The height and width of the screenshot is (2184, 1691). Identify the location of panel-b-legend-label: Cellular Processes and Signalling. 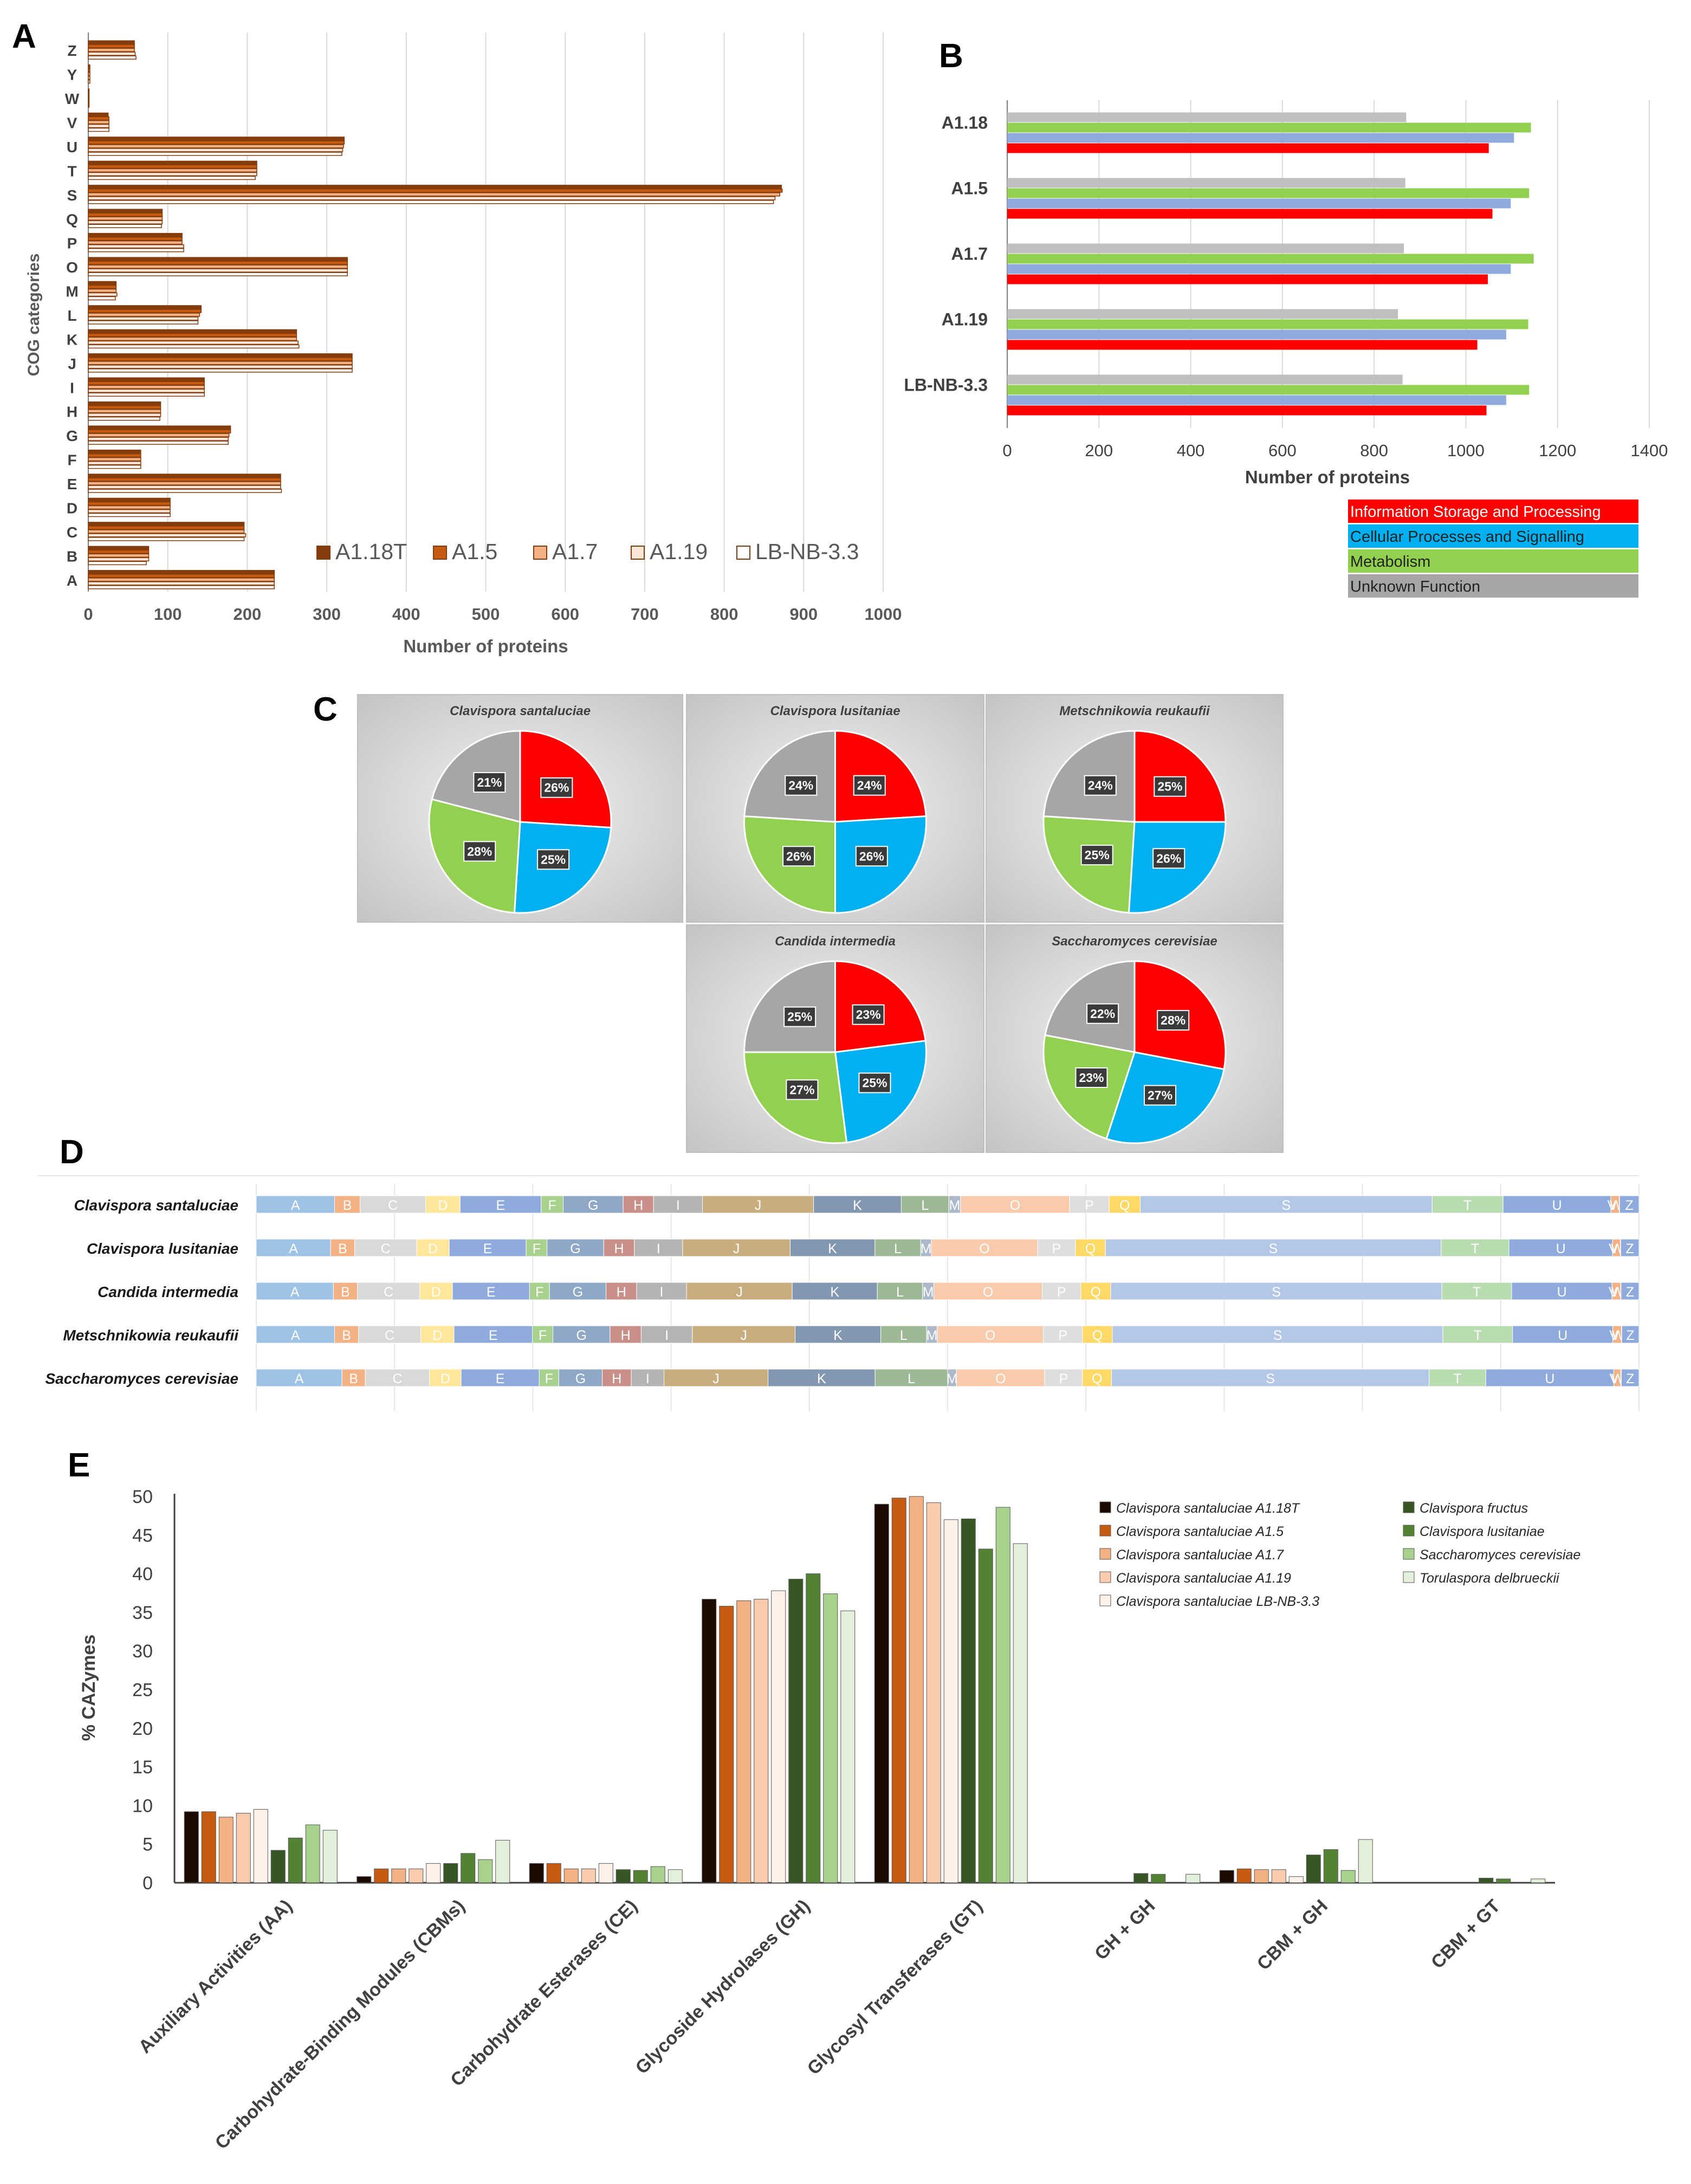
(1467, 537).